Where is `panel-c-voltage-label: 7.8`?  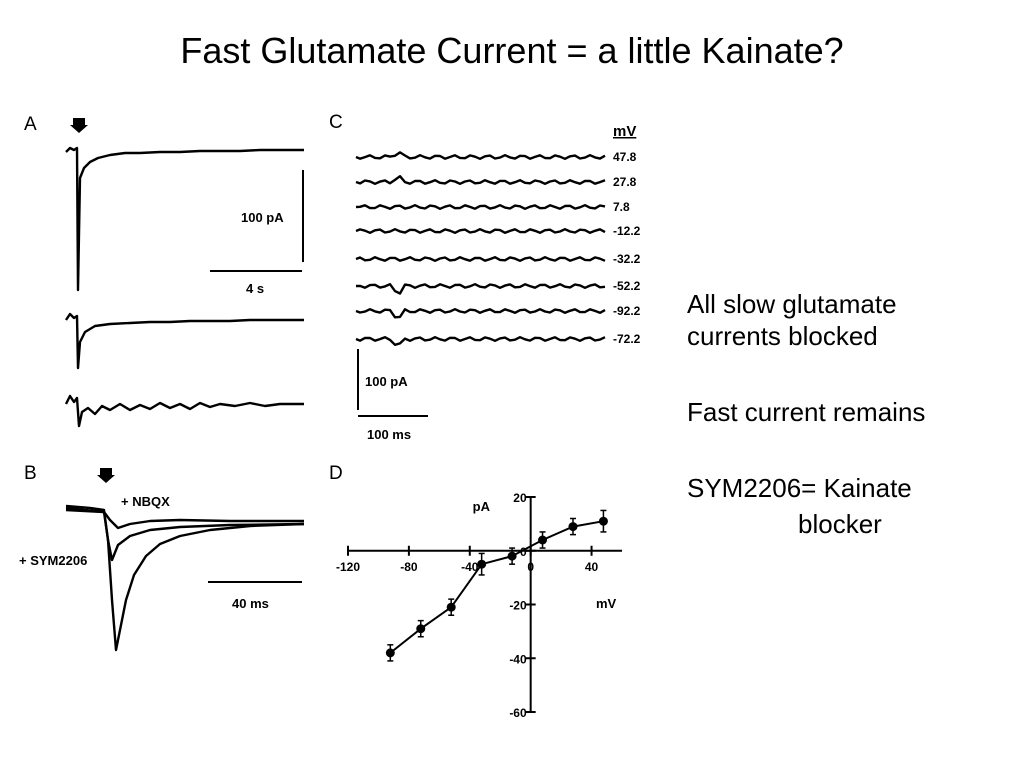 panel-c-voltage-label: 7.8 is located at coordinates (621, 207).